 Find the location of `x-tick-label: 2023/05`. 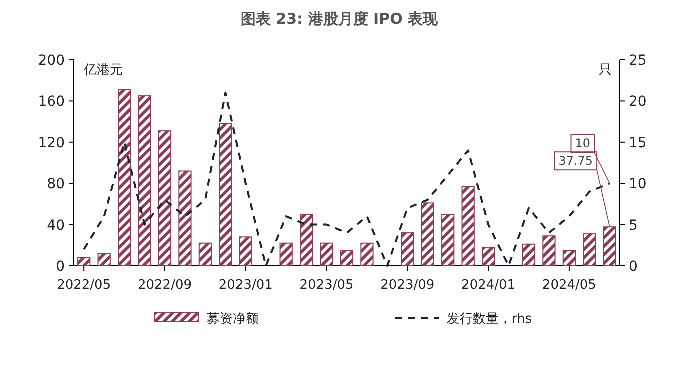

x-tick-label: 2023/05 is located at coordinates (327, 285).